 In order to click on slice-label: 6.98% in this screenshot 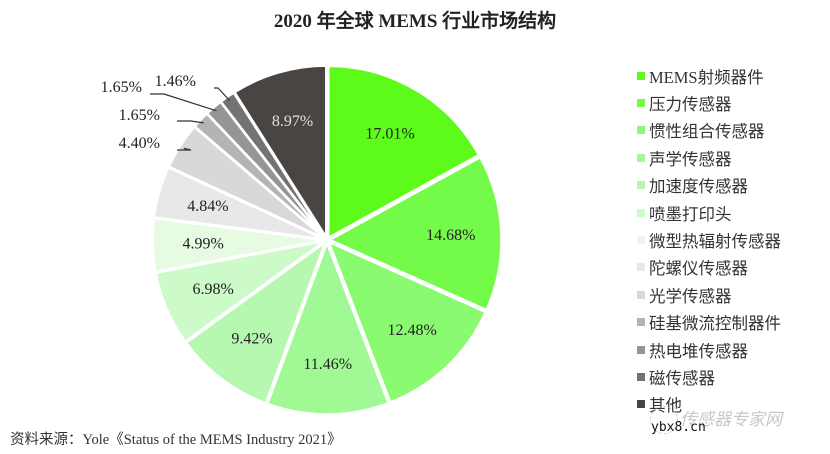, I will do `click(213, 289)`.